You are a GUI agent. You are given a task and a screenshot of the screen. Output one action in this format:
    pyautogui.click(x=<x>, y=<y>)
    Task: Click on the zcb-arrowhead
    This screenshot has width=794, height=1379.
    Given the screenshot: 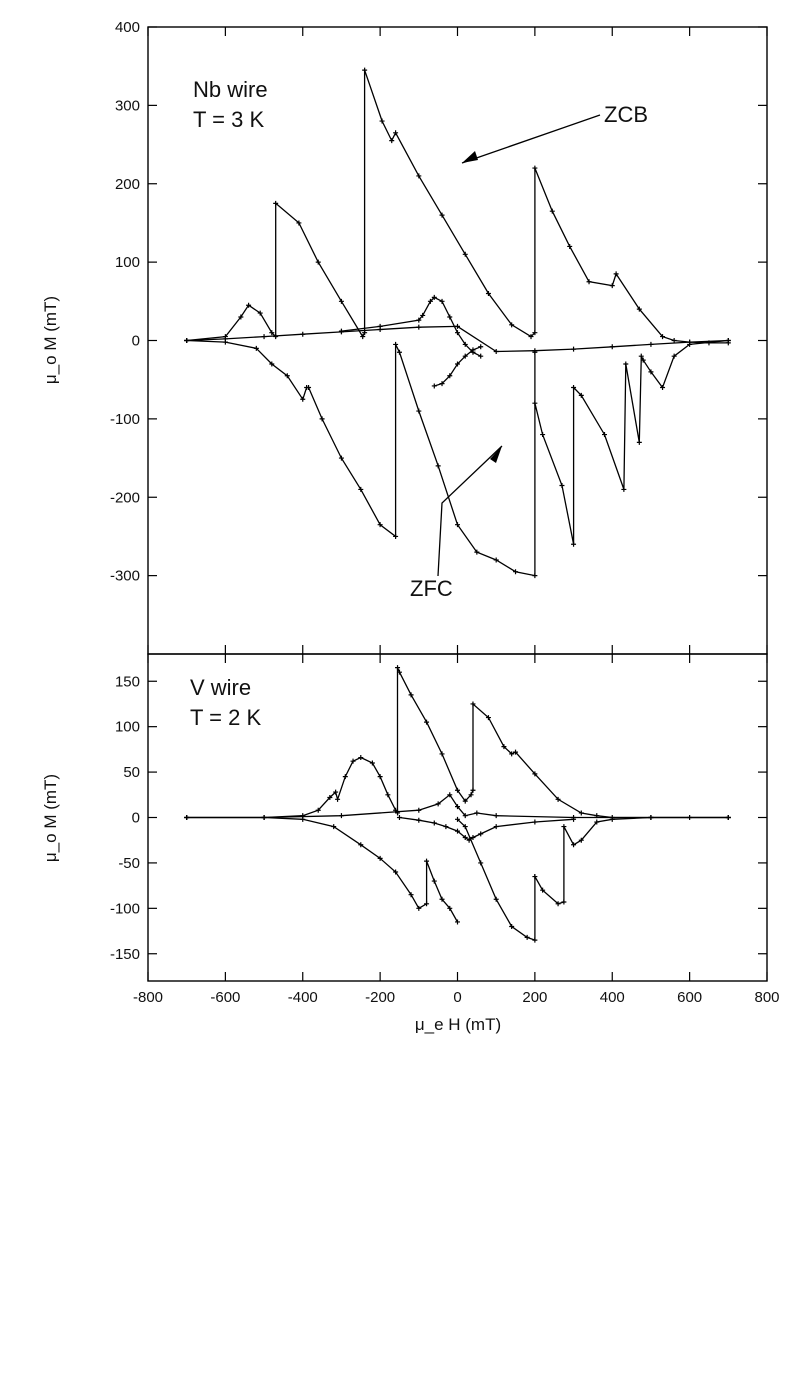 What is the action you would take?
    pyautogui.click(x=470, y=157)
    